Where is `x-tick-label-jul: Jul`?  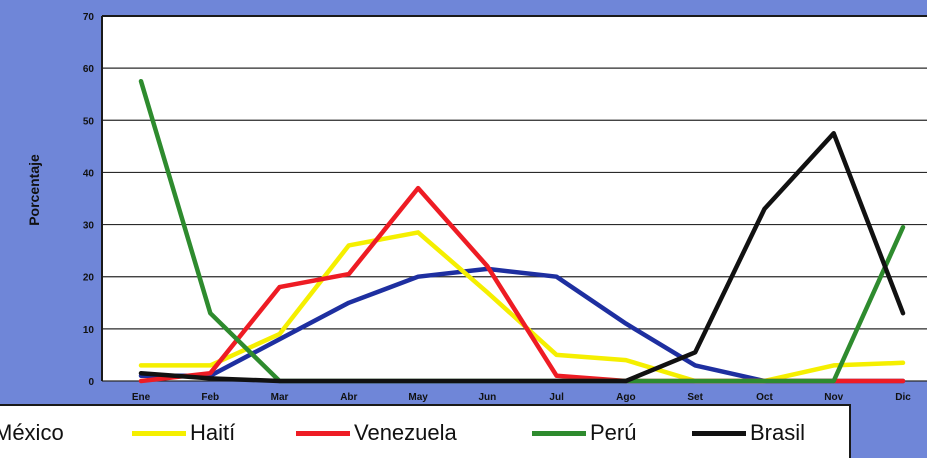
x-tick-label-jul: Jul is located at coordinates (556, 397).